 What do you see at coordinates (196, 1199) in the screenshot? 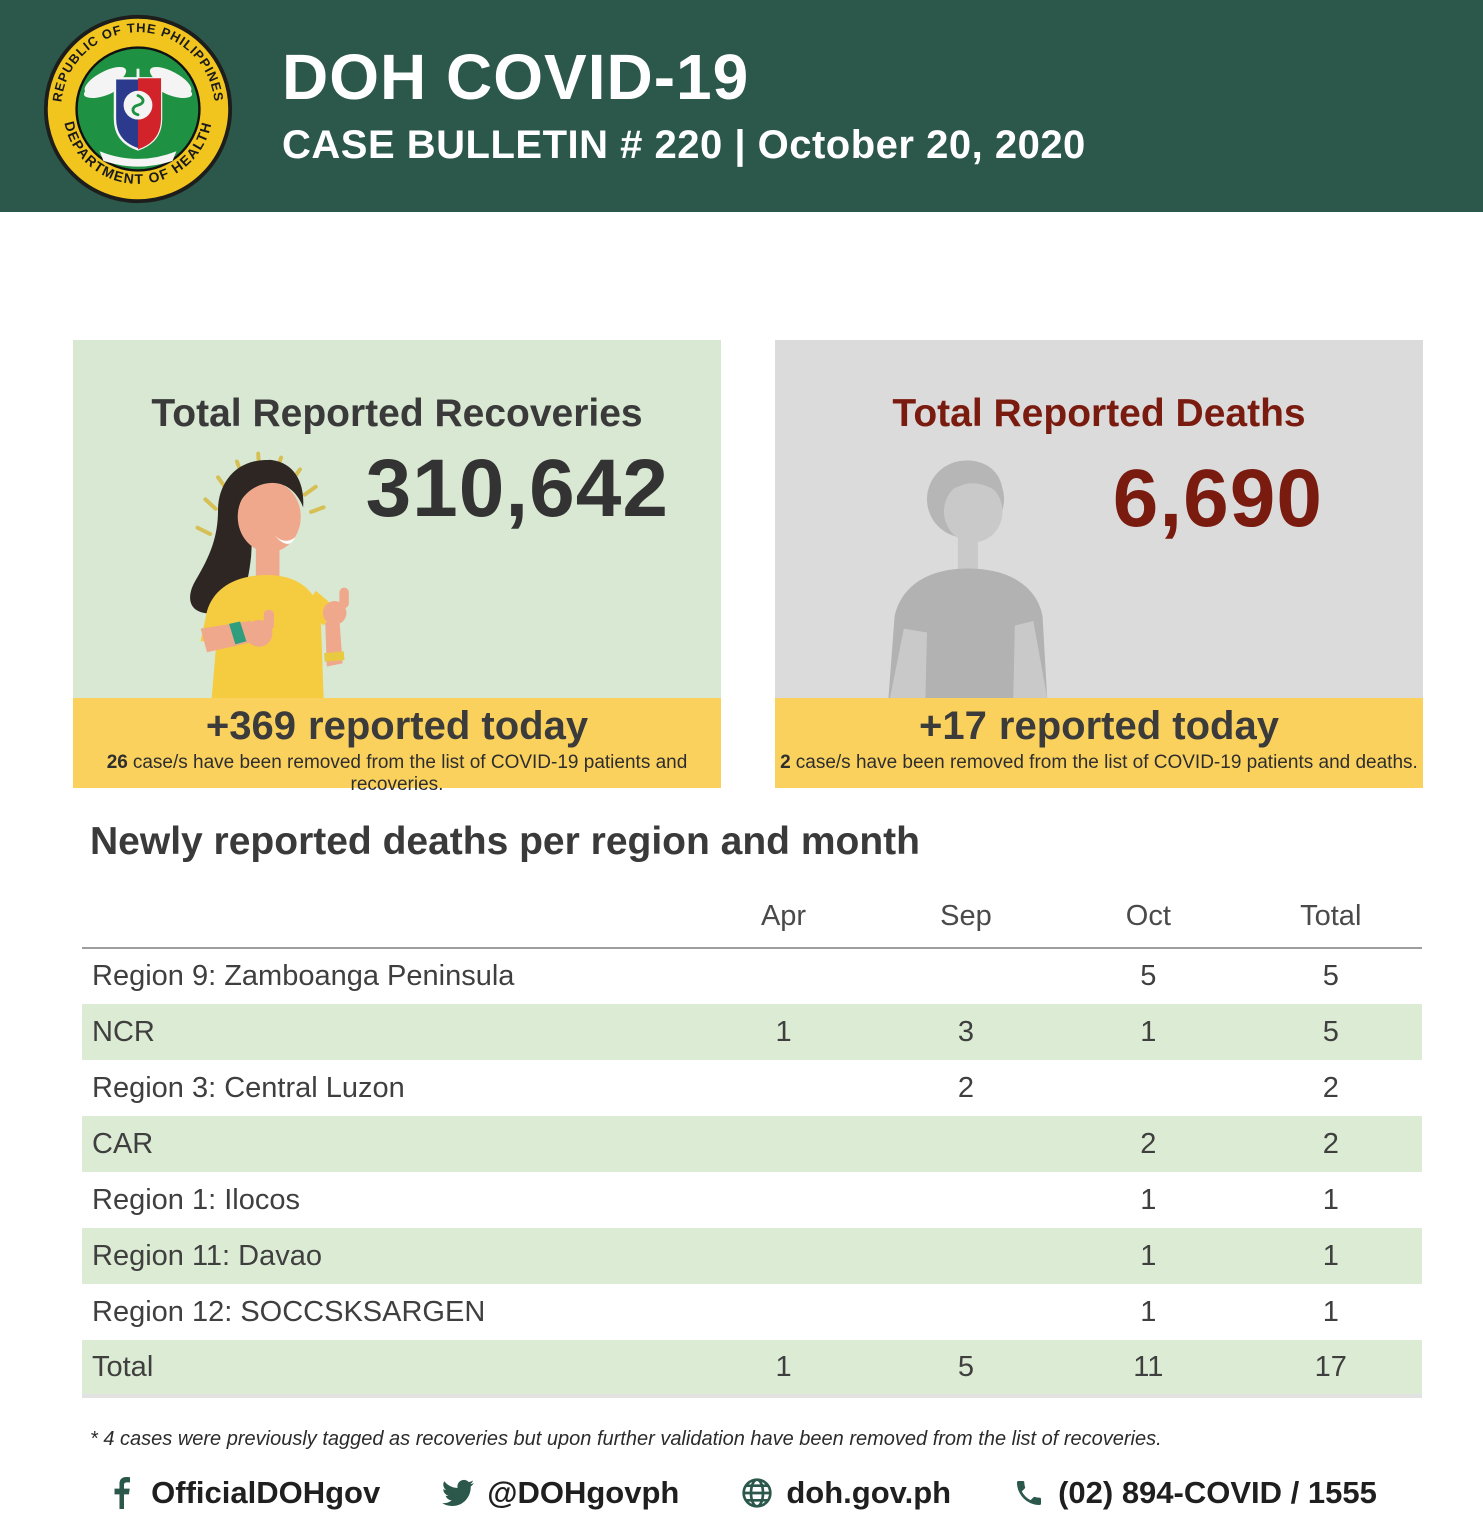
I see `region-cell: Region 1: Ilocos` at bounding box center [196, 1199].